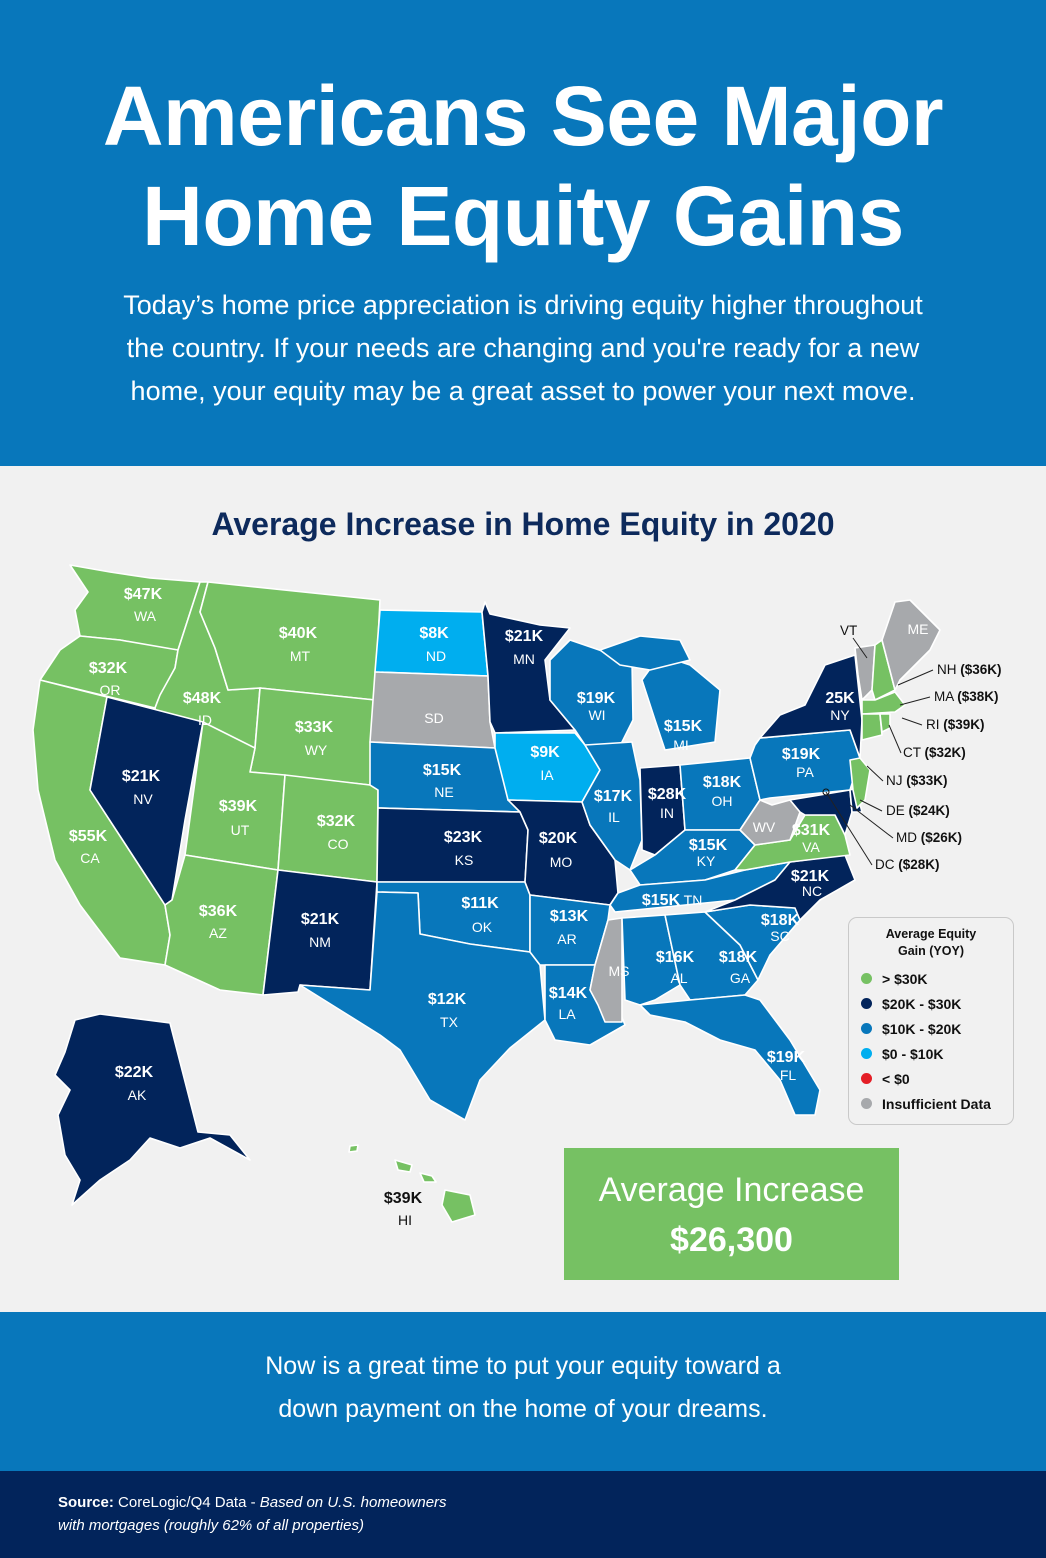 This screenshot has height=1558, width=1046. What do you see at coordinates (547, 775) in the screenshot?
I see `label-ia-abbr: IA` at bounding box center [547, 775].